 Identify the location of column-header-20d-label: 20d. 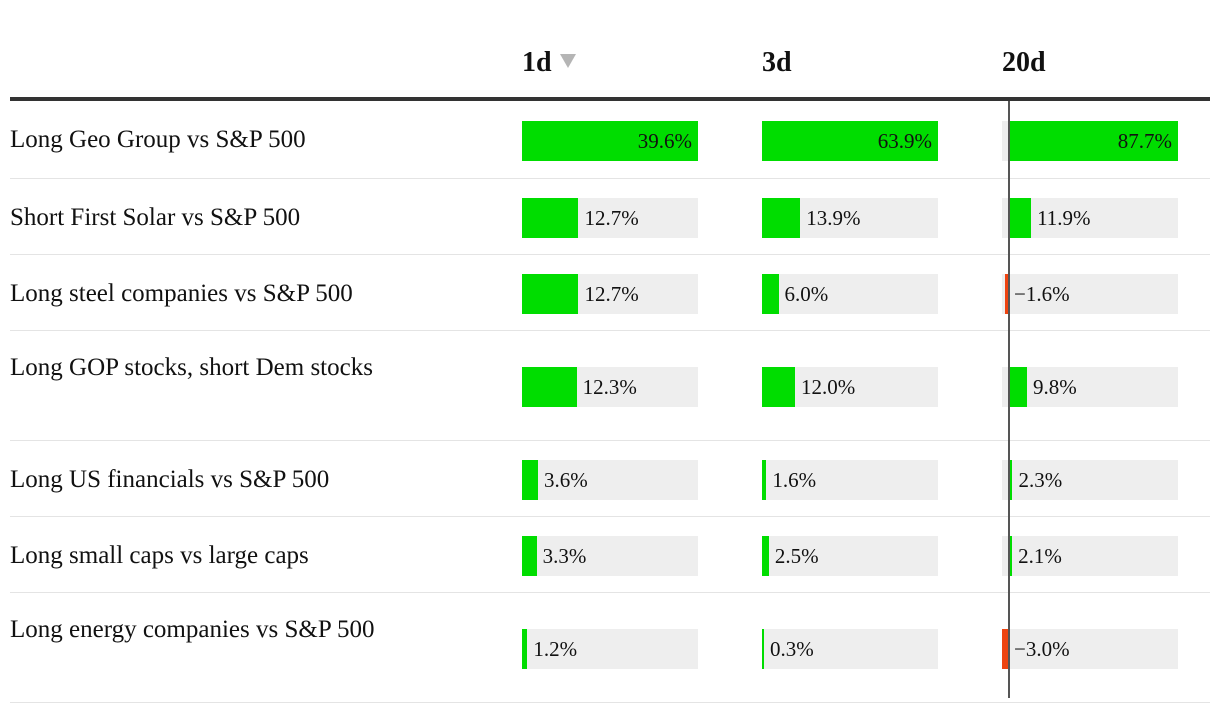
(1024, 62).